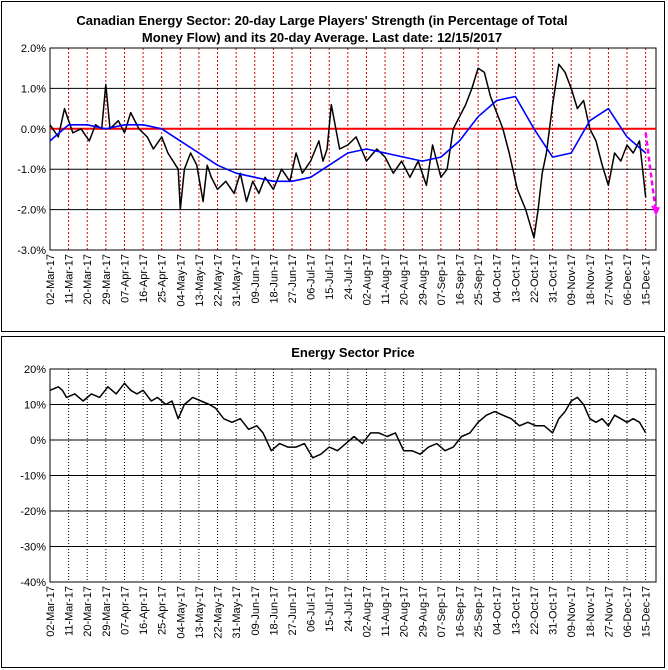  I want to click on strength-xtick-label: 25-Apr-17, so click(163, 278).